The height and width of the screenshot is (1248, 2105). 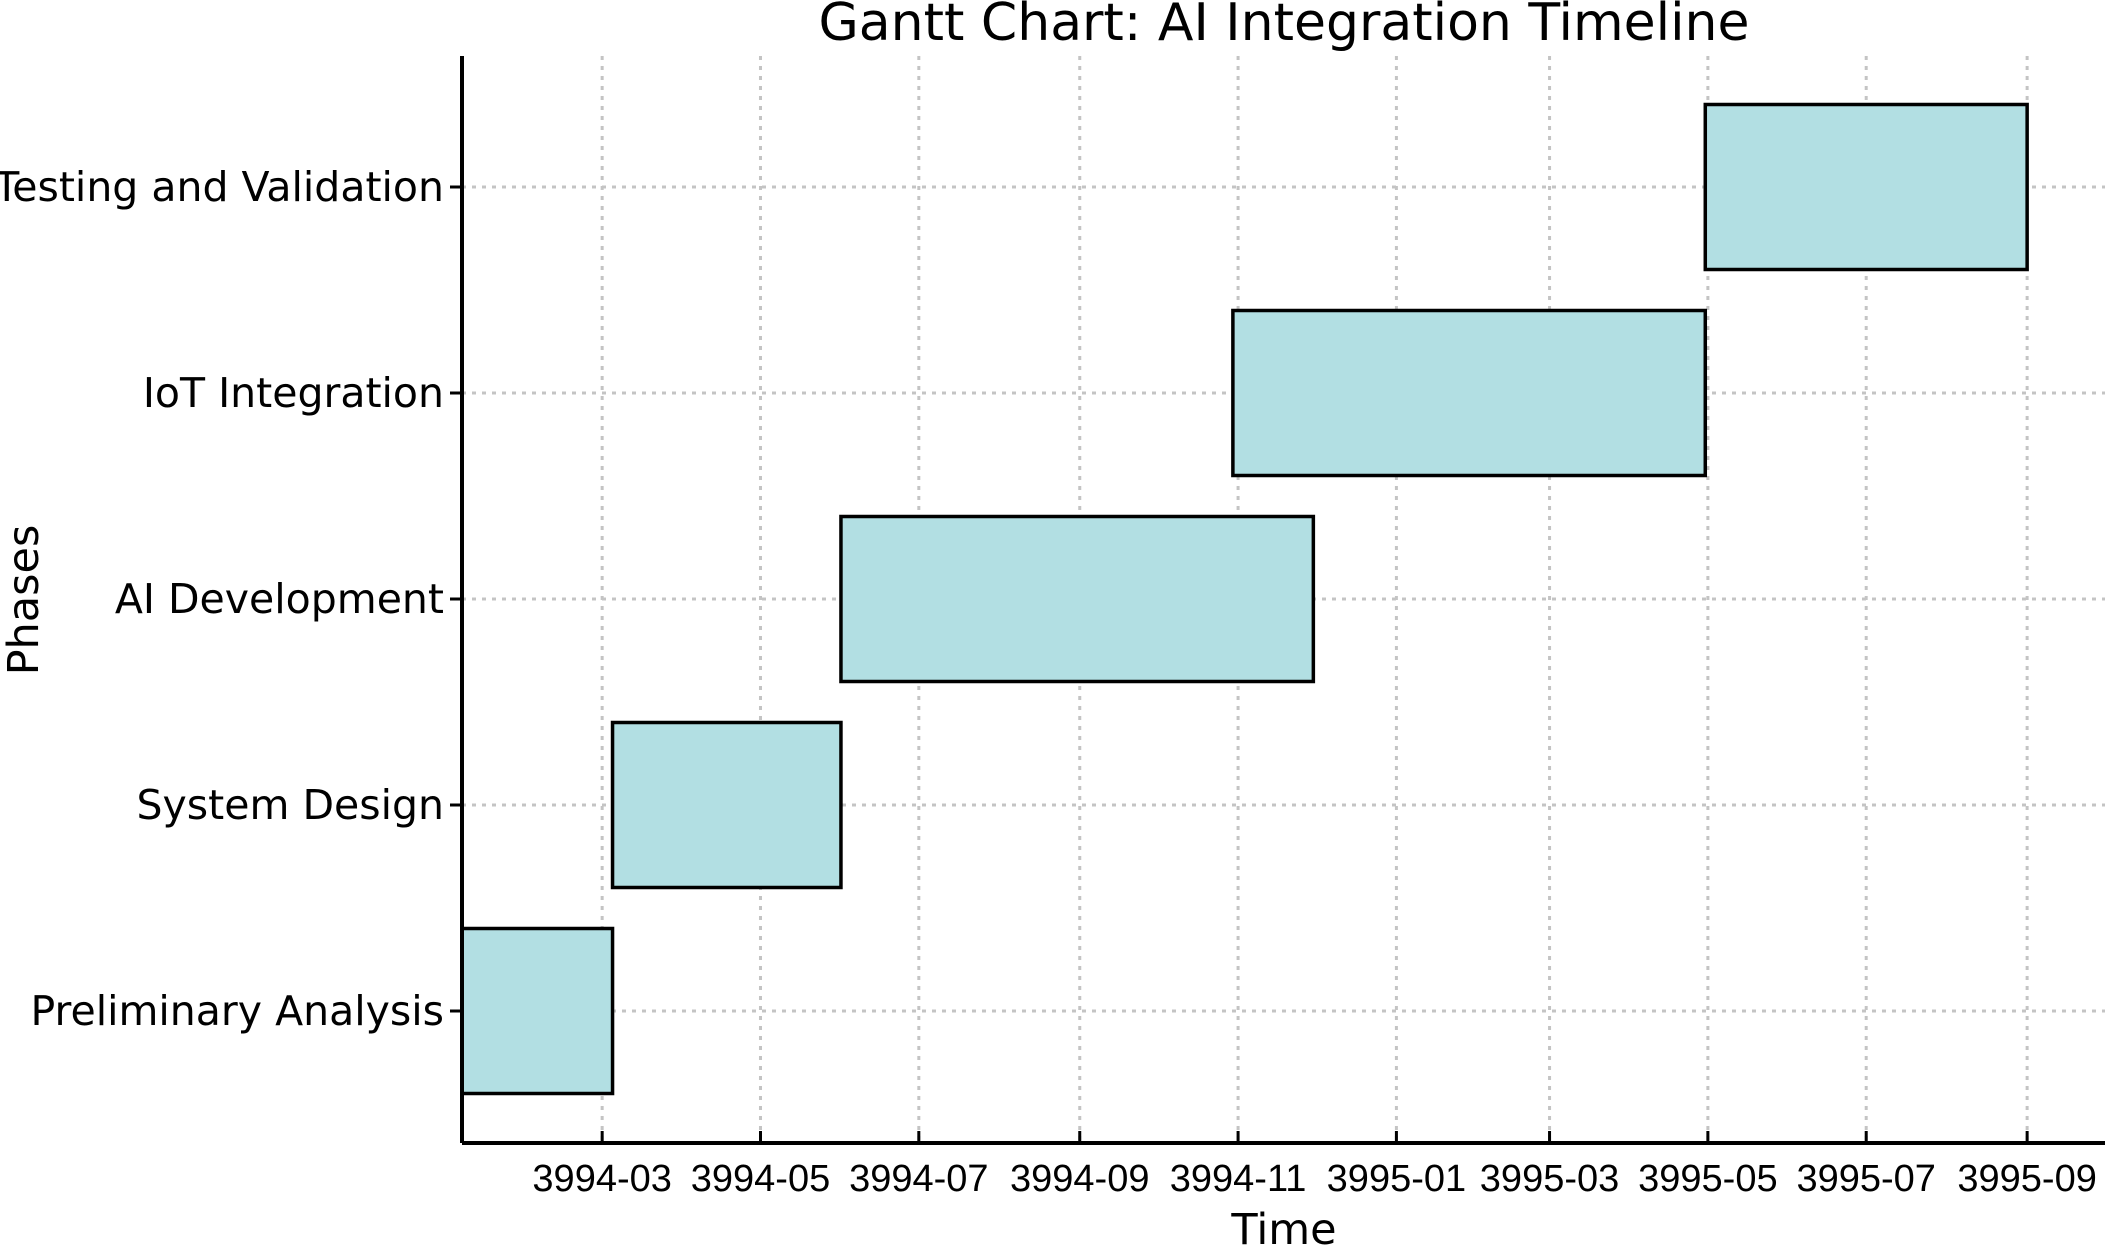 What do you see at coordinates (24, 600) in the screenshot?
I see `y-axis-label: Phases` at bounding box center [24, 600].